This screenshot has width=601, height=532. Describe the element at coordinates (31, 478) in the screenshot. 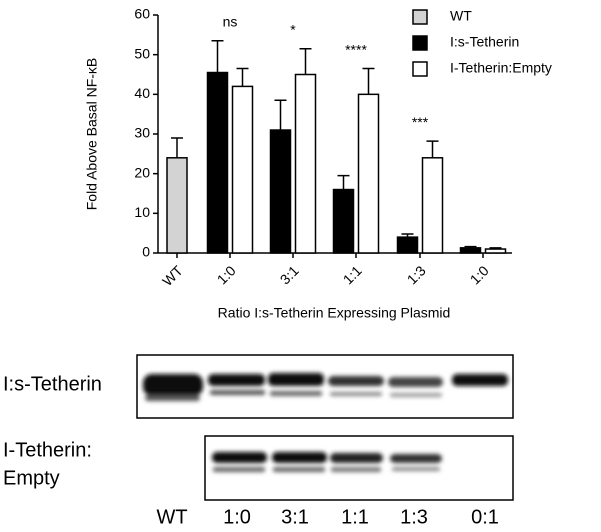

I see `blot-row-label: Empty` at that location.